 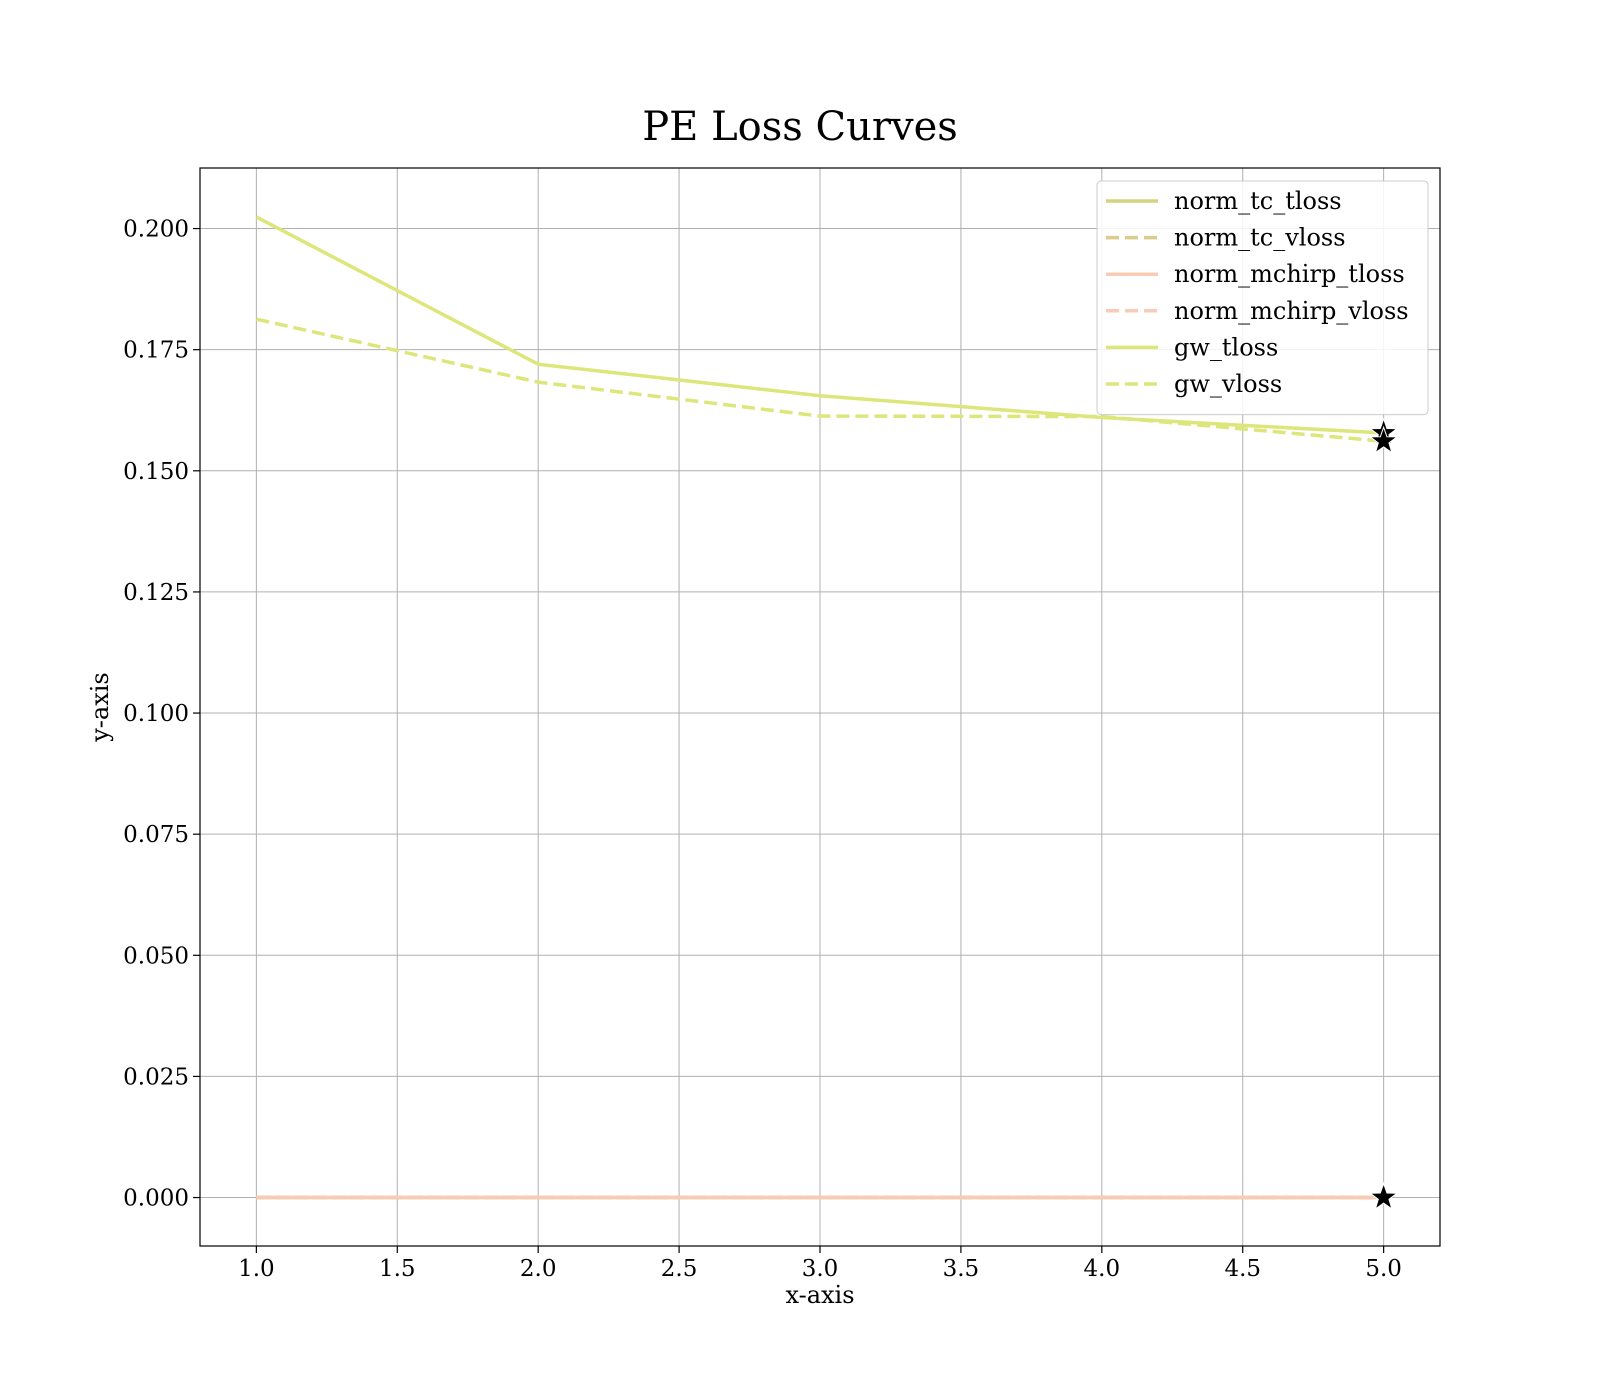 I want to click on x-tick-label: 2.0, so click(x=538, y=1269).